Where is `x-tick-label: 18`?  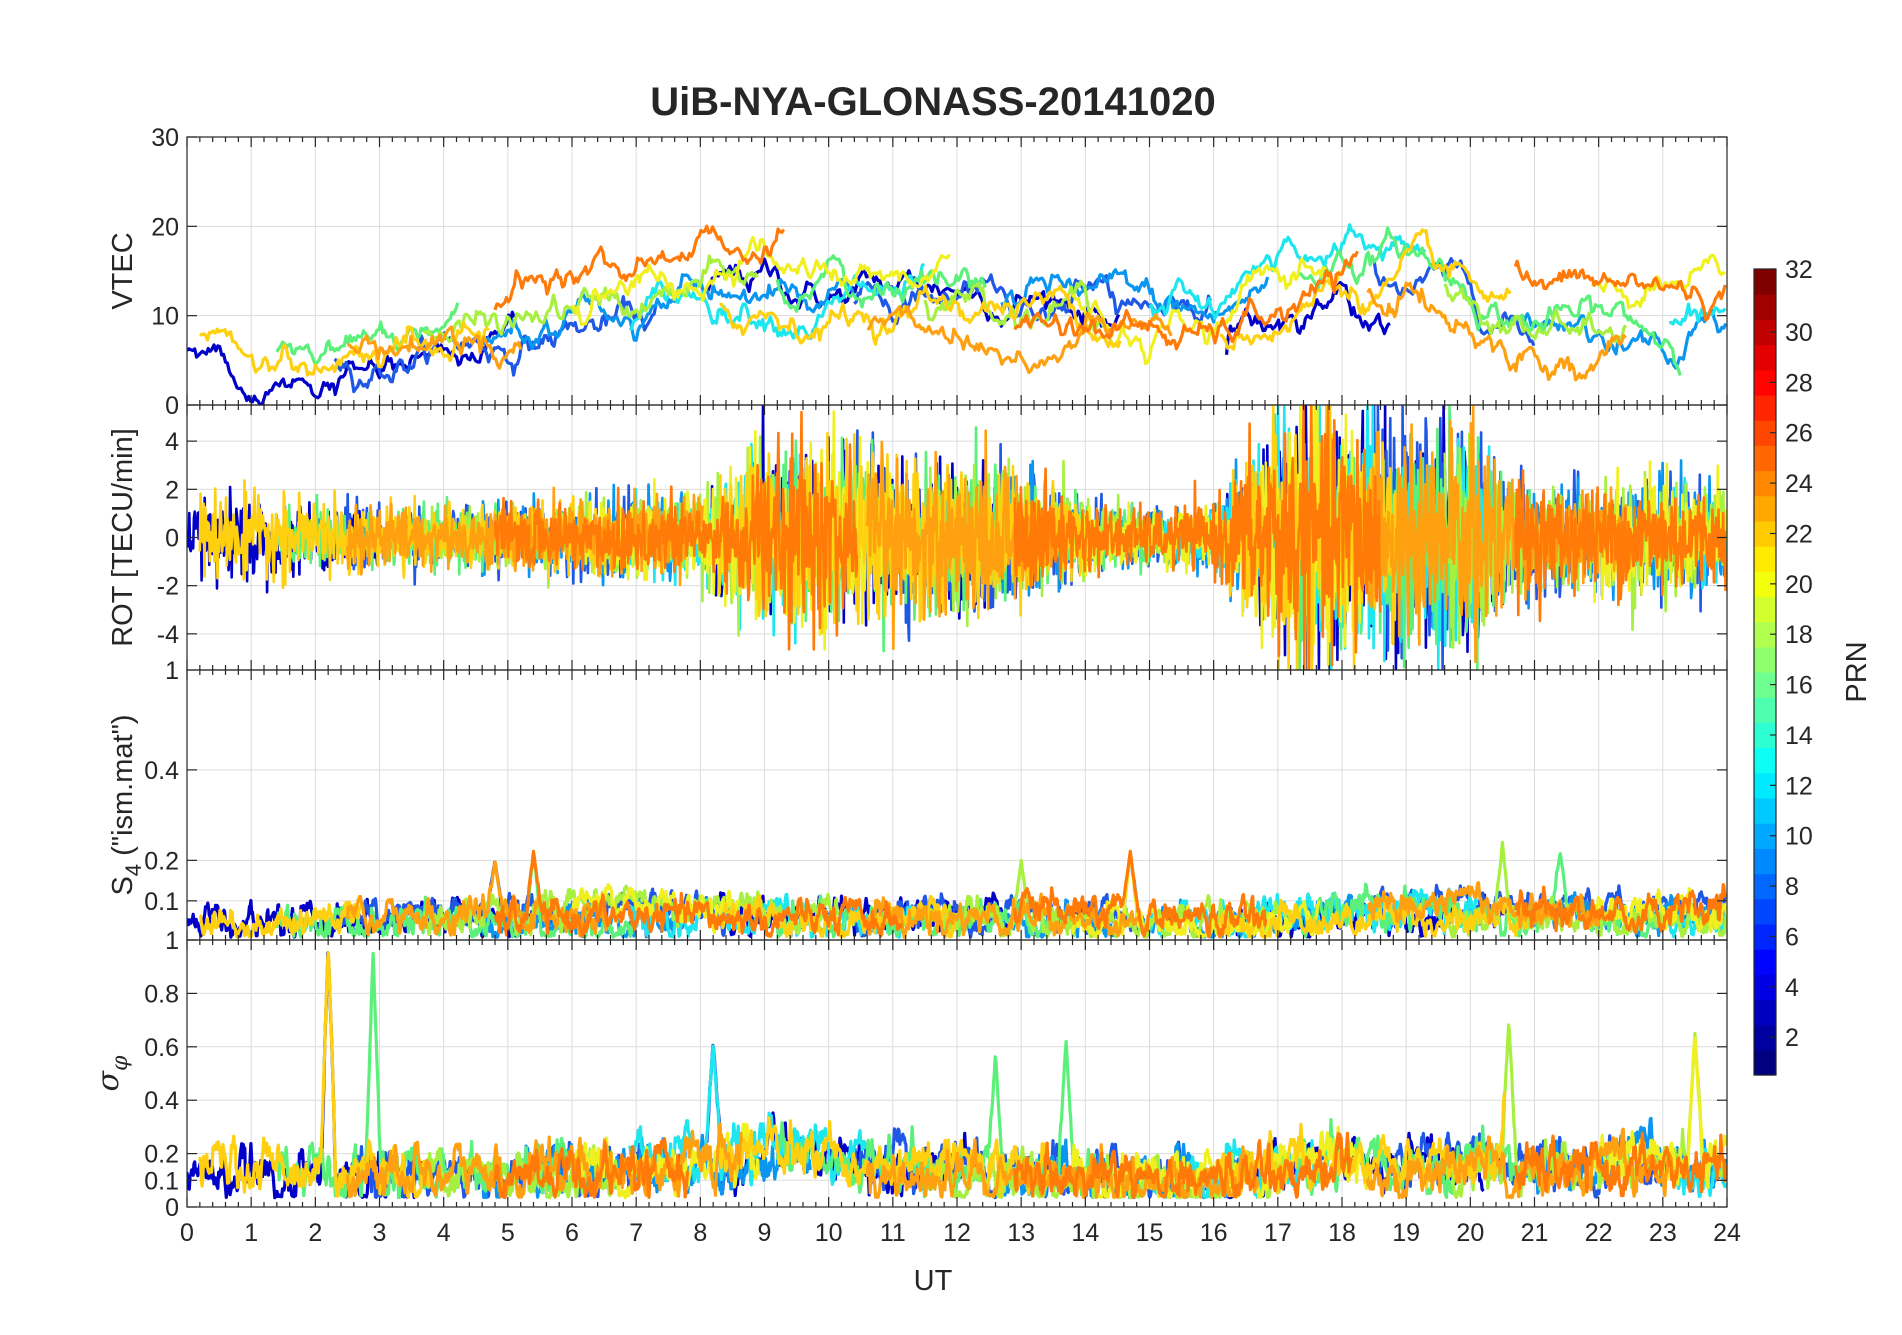
x-tick-label: 18 is located at coordinates (1342, 1233).